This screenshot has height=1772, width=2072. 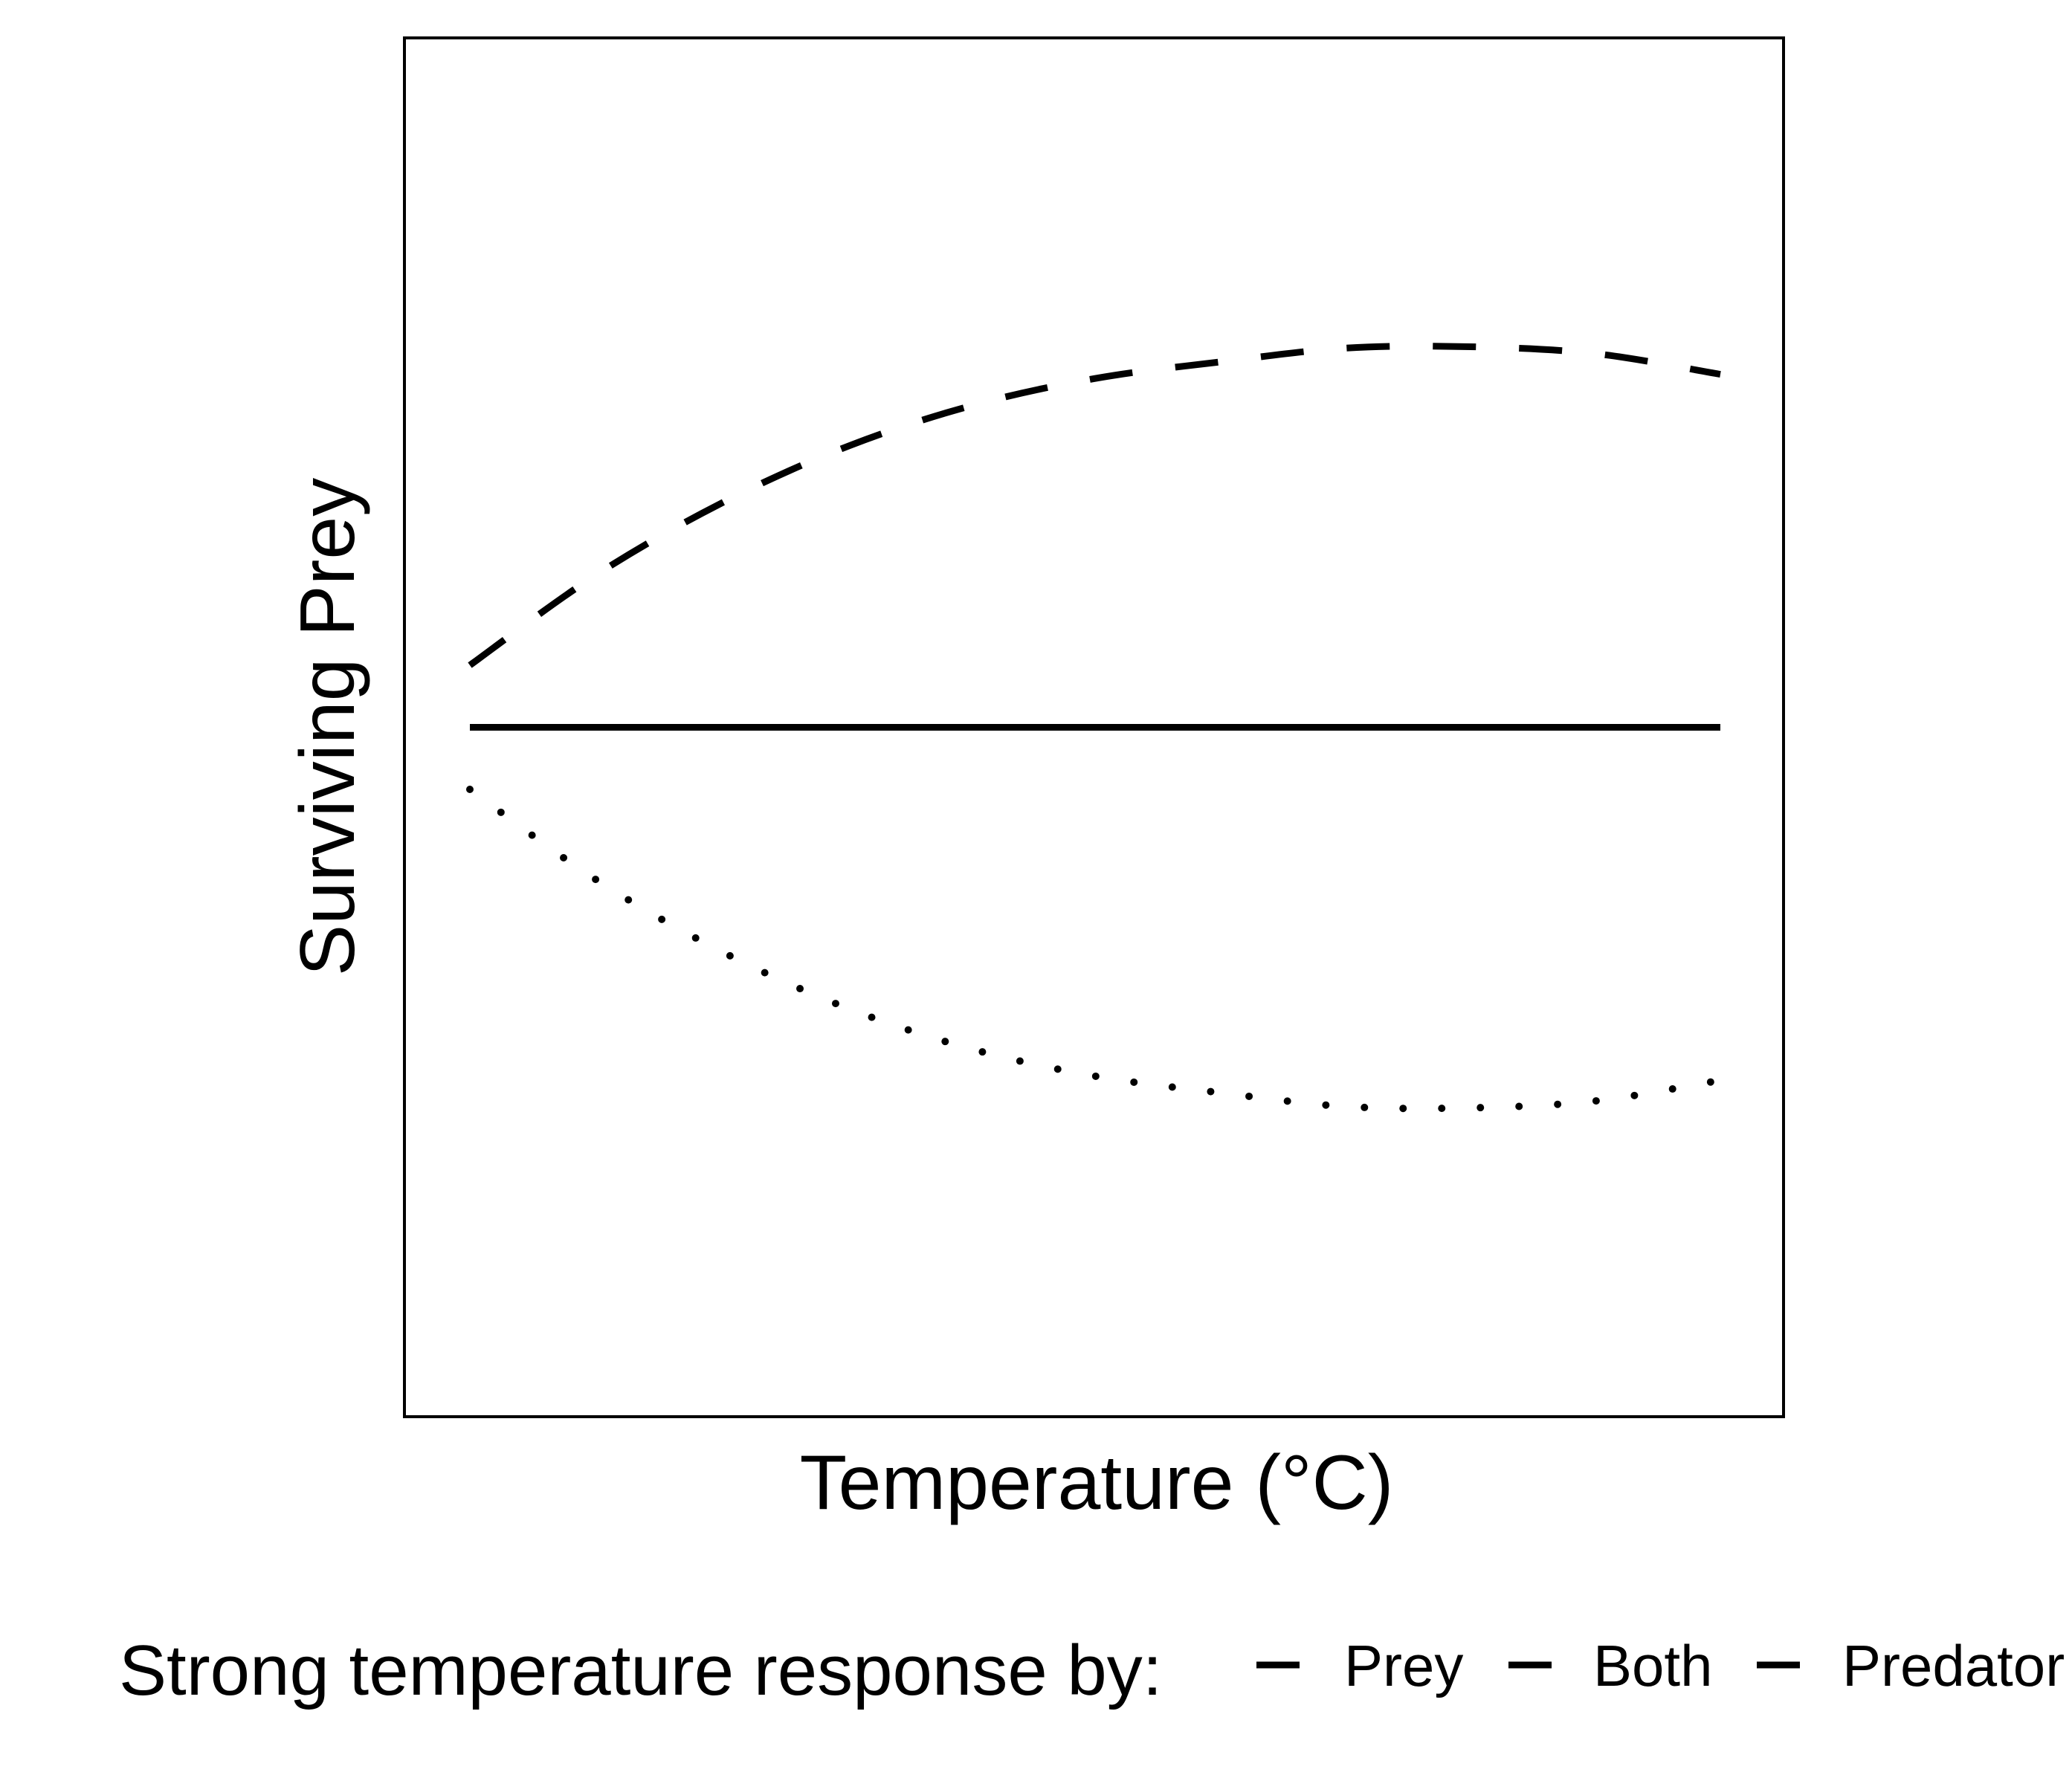 What do you see at coordinates (1953, 1665) in the screenshot?
I see `legend-label-predator: Predator` at bounding box center [1953, 1665].